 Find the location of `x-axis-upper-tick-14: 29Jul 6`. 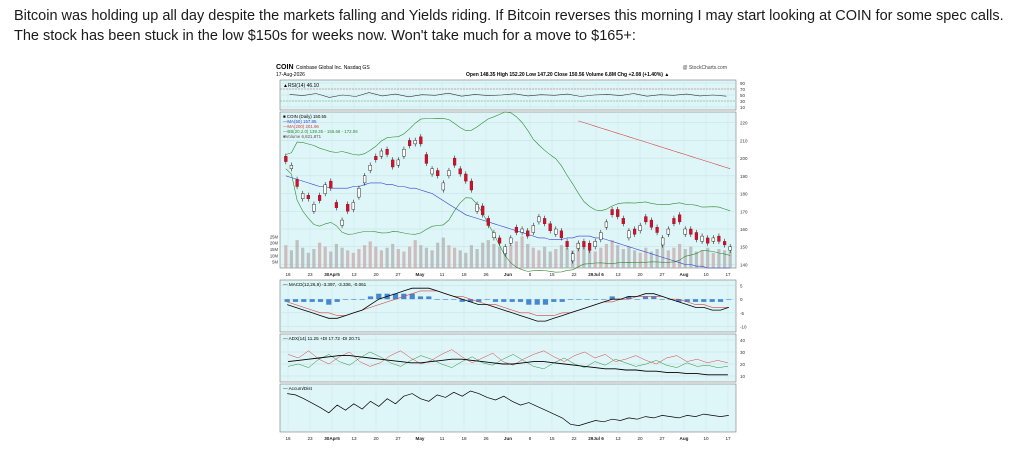

x-axis-upper-tick-14: 29Jul 6 is located at coordinates (596, 274).